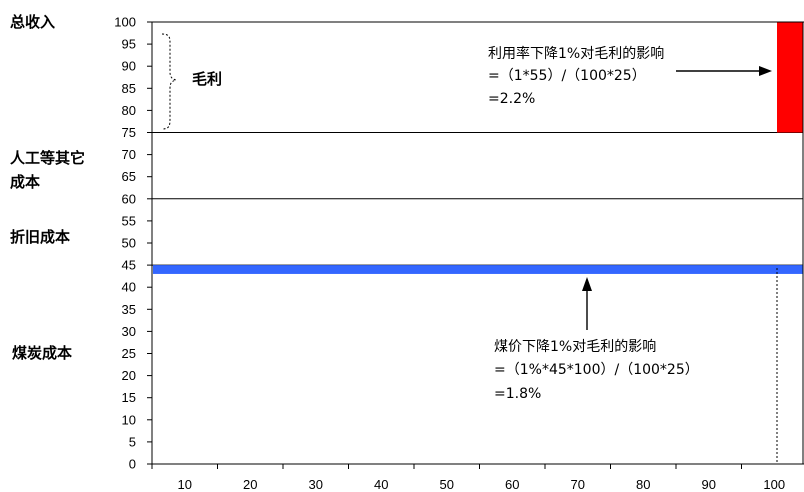  I want to click on x-tick-label-80: 80, so click(643, 484).